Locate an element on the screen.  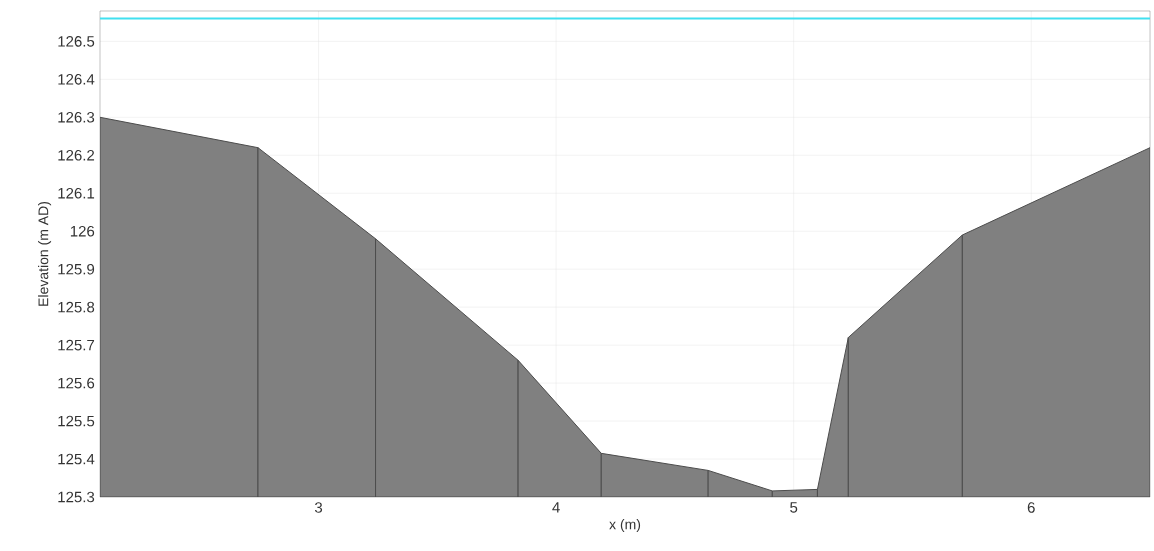
y-tick-label: 126.5 is located at coordinates (76, 41).